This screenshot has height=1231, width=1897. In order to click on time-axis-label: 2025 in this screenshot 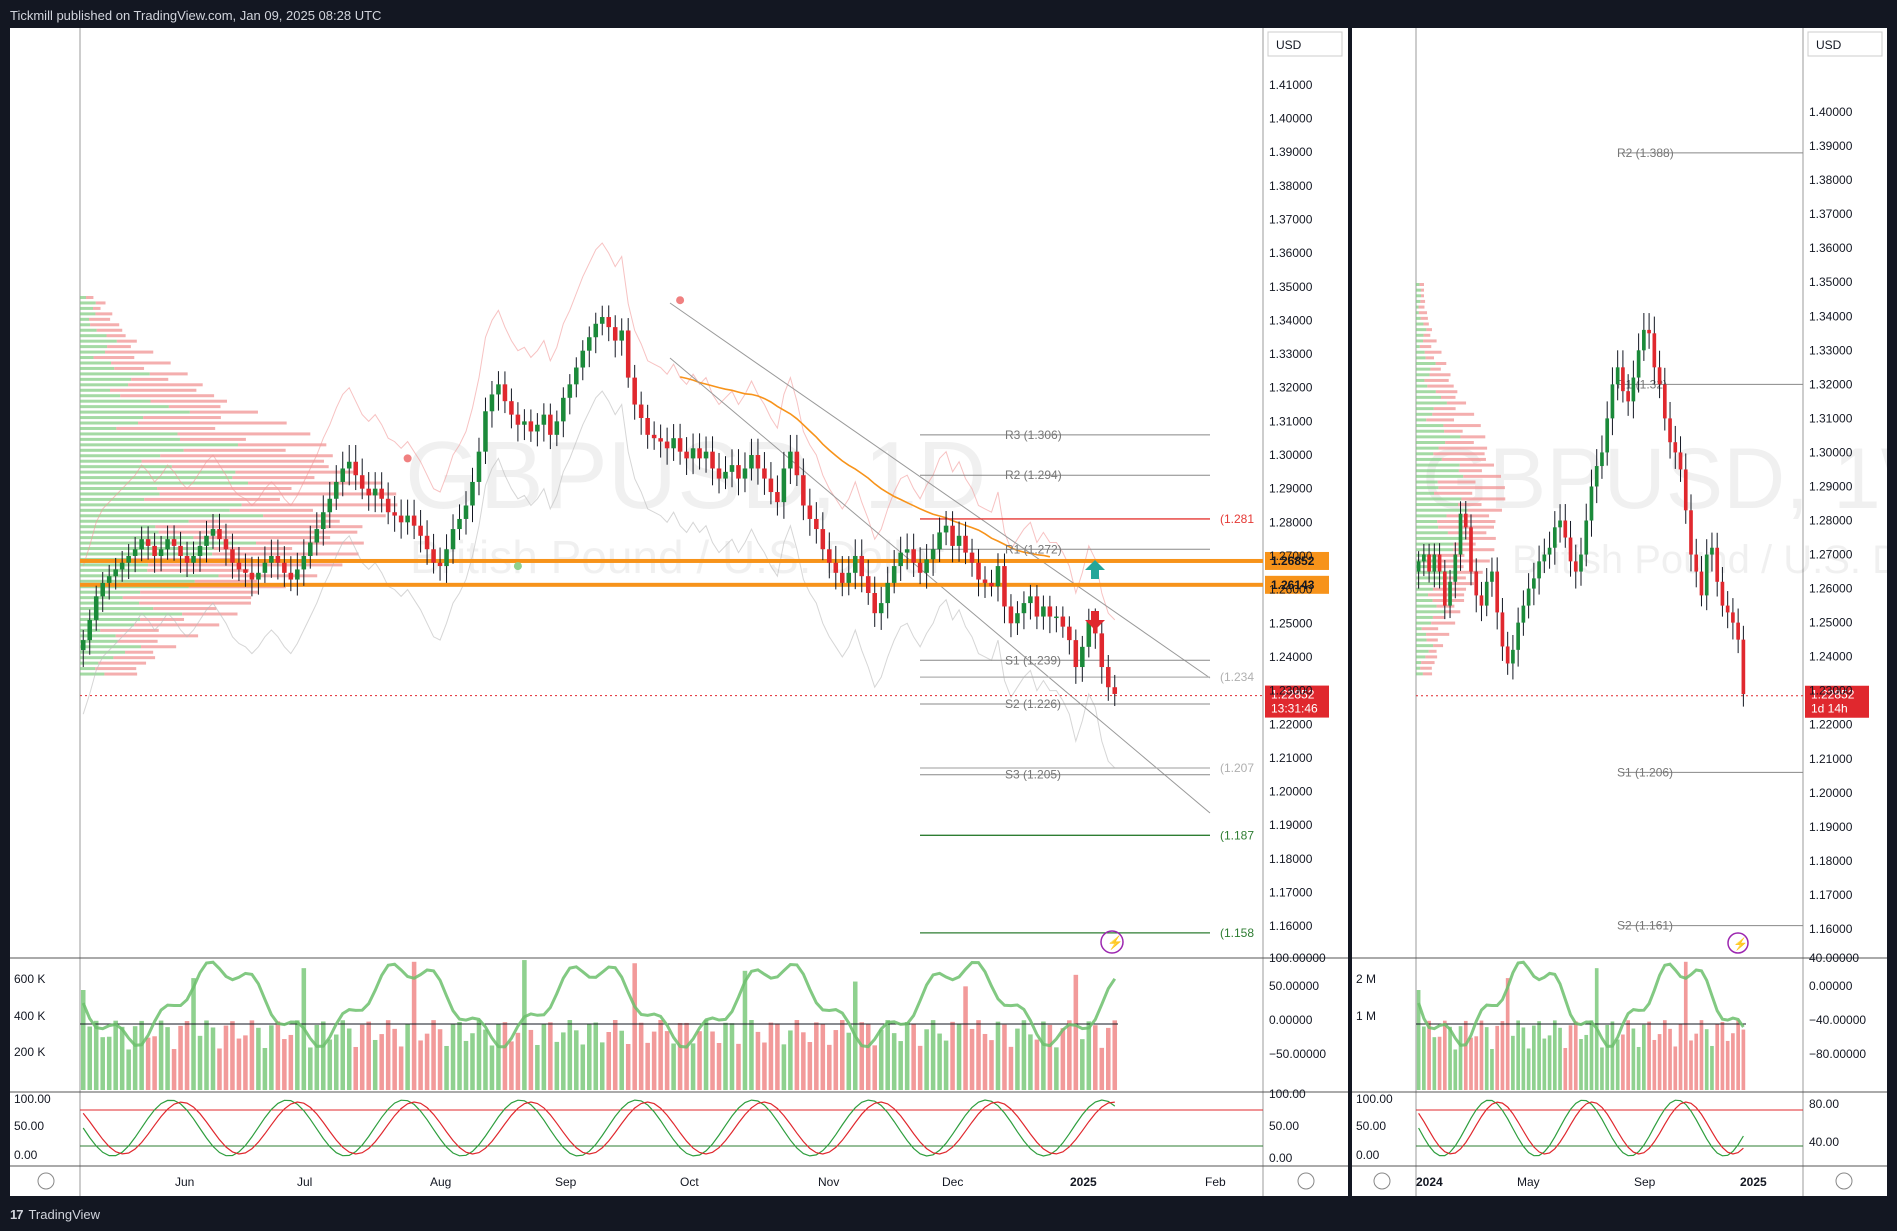, I will do `click(1083, 1182)`.